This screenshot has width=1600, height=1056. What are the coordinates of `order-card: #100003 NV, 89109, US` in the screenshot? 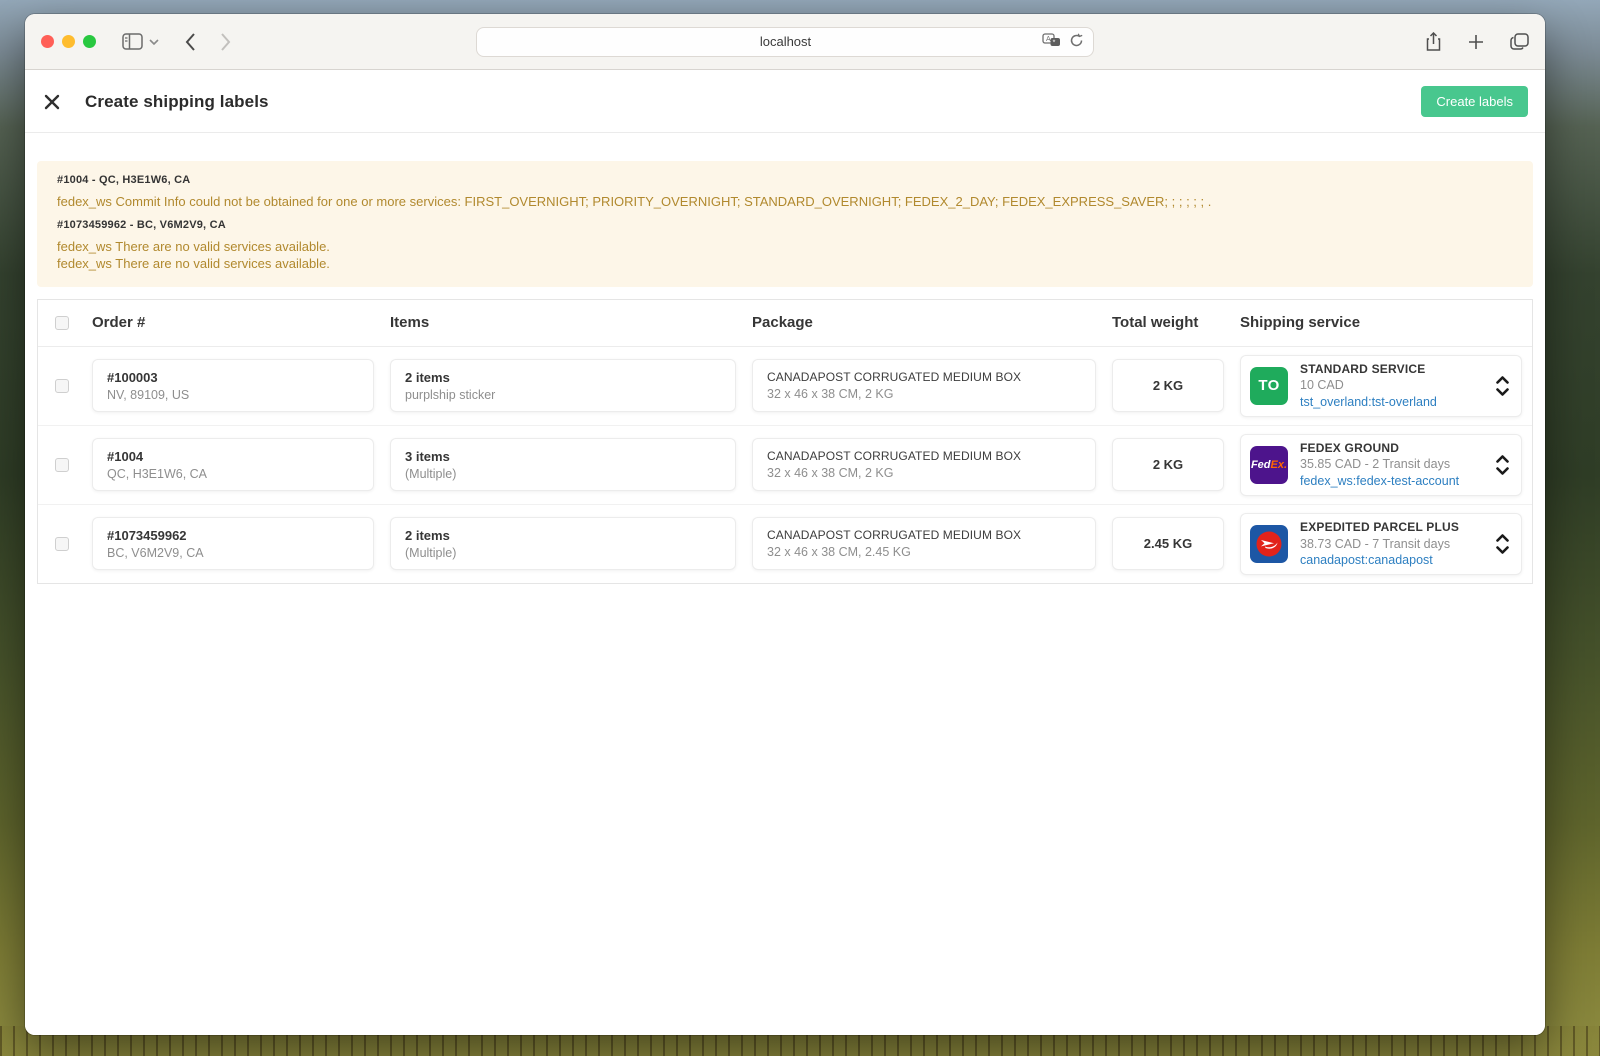 It's located at (233, 386).